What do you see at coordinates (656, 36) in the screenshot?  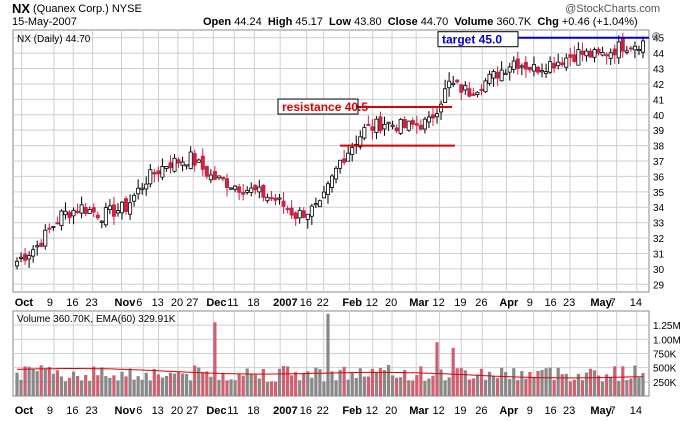 I see `collapse-icon: ⊕` at bounding box center [656, 36].